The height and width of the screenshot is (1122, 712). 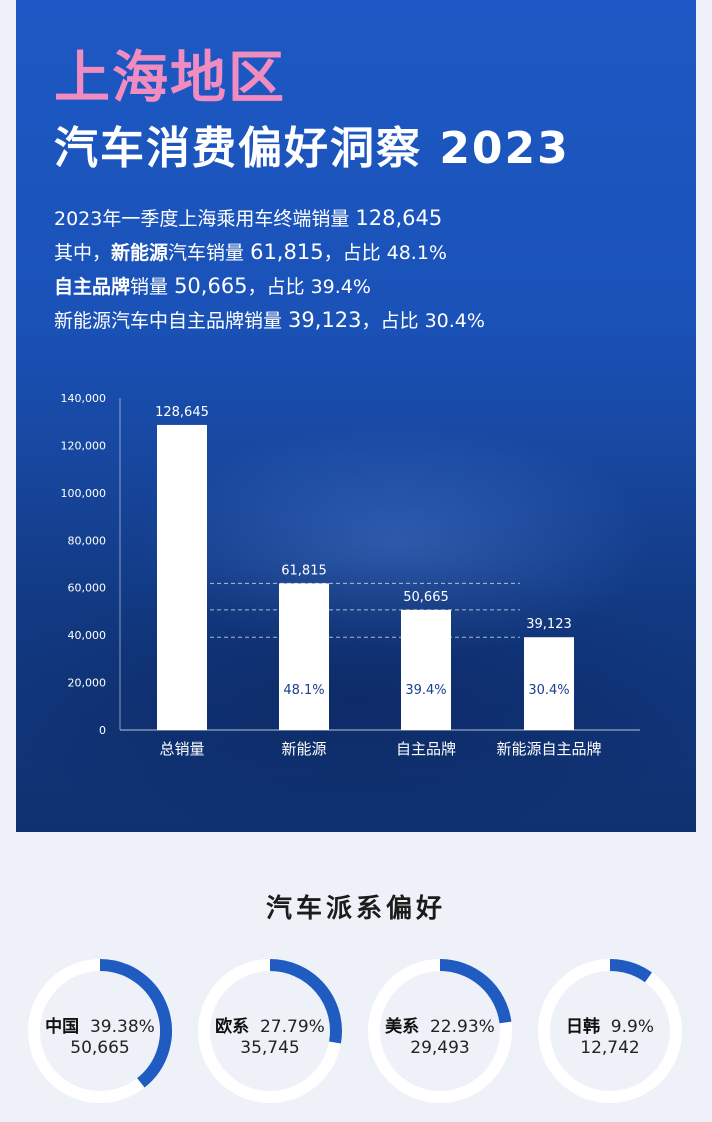 What do you see at coordinates (303, 690) in the screenshot?
I see `bar-percent-label: 48.1%` at bounding box center [303, 690].